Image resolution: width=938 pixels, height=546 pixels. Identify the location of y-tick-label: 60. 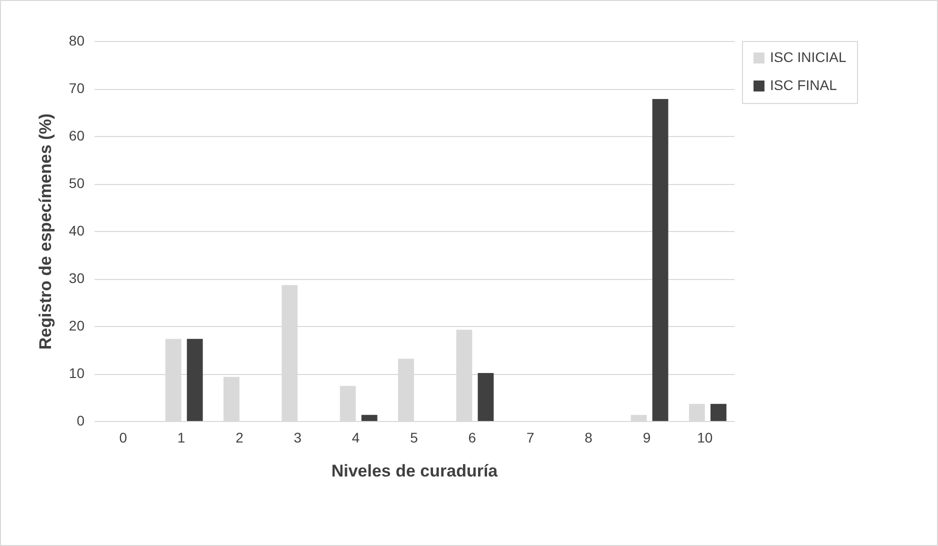
(76, 136).